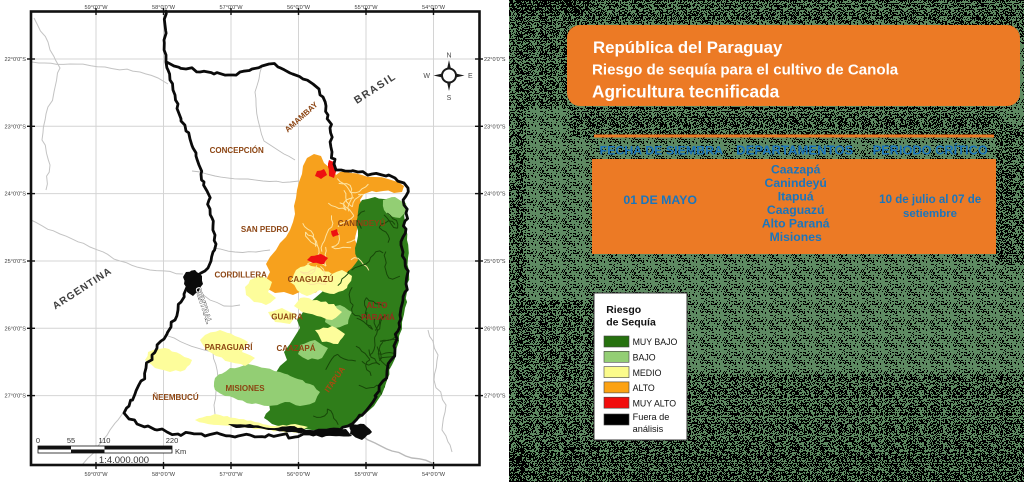 The image size is (1024, 482). Describe the element at coordinates (794, 150) in the screenshot. I see `svg-text: DEPARTAMENTOS` at that location.